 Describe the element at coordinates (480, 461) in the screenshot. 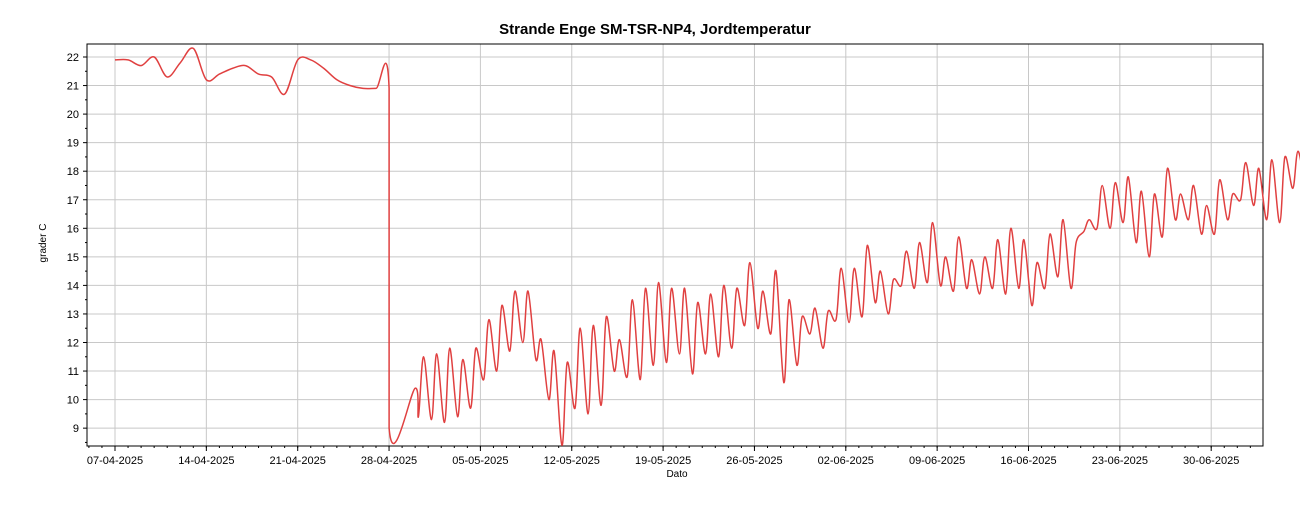

I see `x-tick-label: 05-05-2025` at that location.